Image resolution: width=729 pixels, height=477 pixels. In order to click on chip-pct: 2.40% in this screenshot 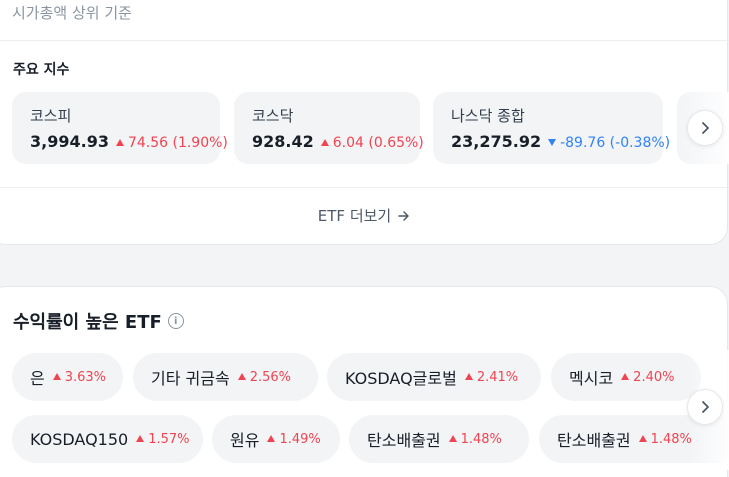, I will do `click(647, 377)`.